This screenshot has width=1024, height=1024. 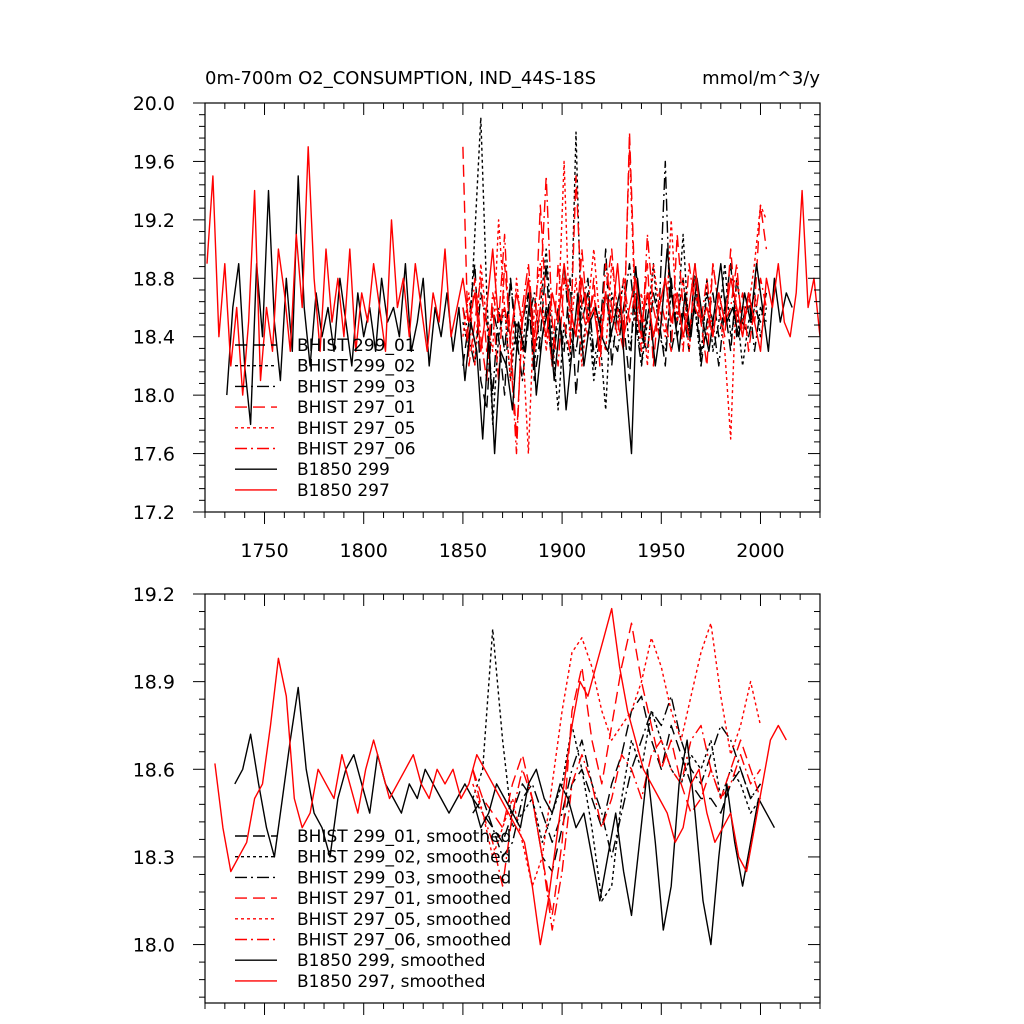 I want to click on series-line-bhist-297-05-smoothed, so click(x=617, y=754).